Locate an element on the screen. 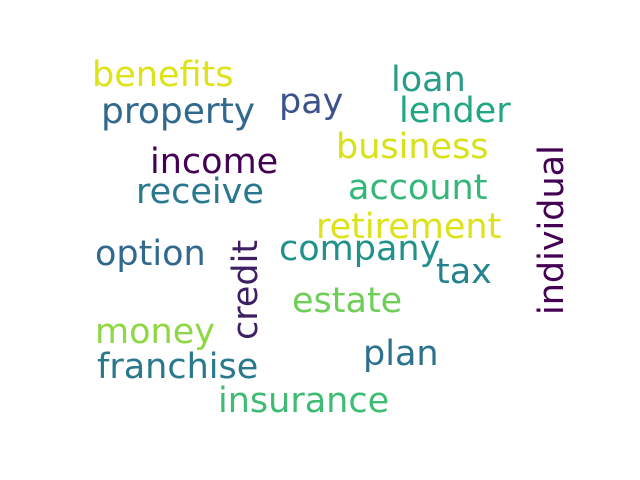 This screenshot has width=640, height=480. word-plan: plan is located at coordinates (401, 354).